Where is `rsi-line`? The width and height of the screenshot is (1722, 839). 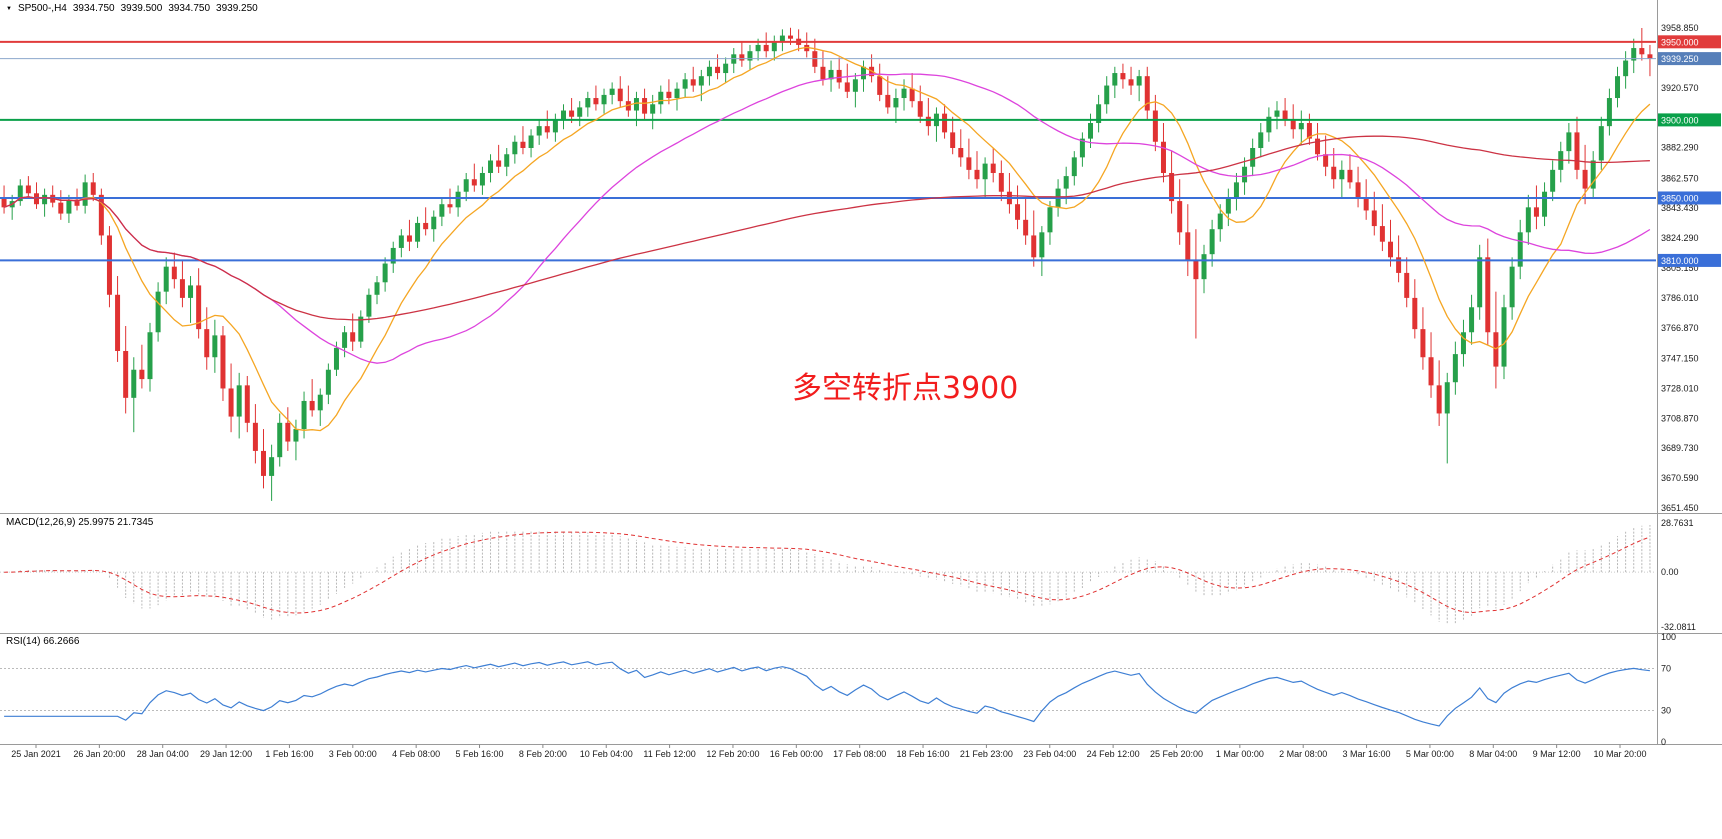
rsi-line is located at coordinates (827, 694).